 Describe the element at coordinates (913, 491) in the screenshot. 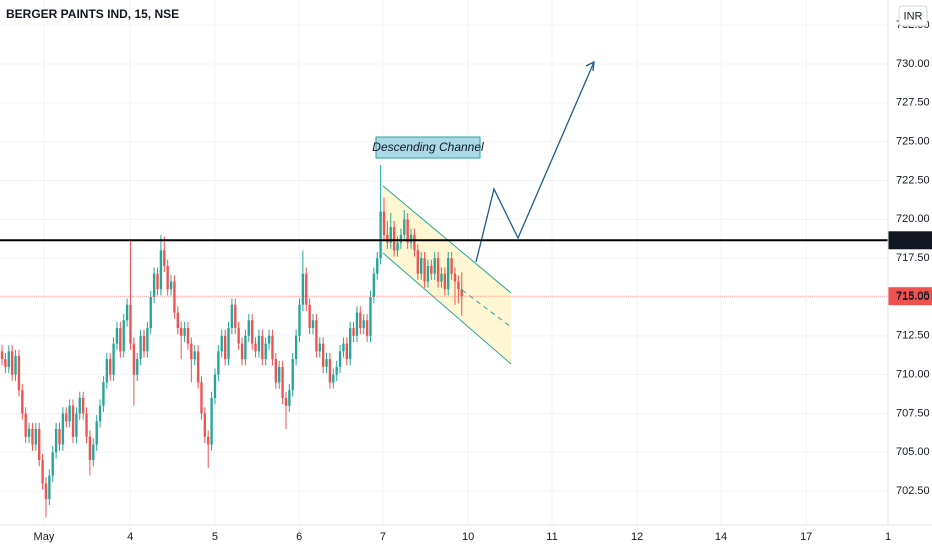

I see `y-tick-label: 702.50` at that location.